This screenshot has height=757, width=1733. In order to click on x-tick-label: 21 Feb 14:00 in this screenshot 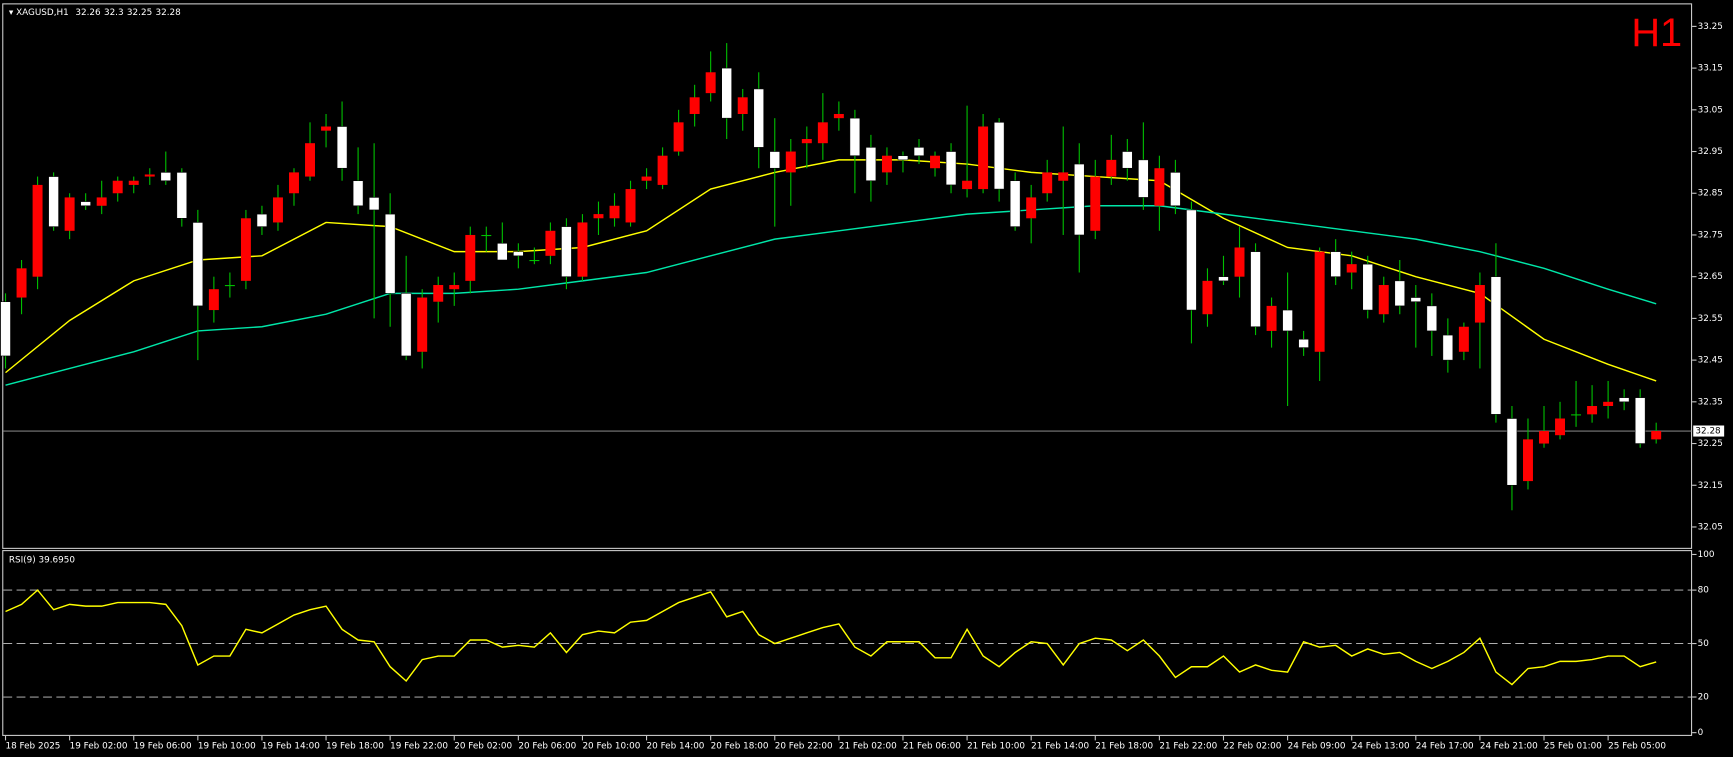, I will do `click(1060, 746)`.